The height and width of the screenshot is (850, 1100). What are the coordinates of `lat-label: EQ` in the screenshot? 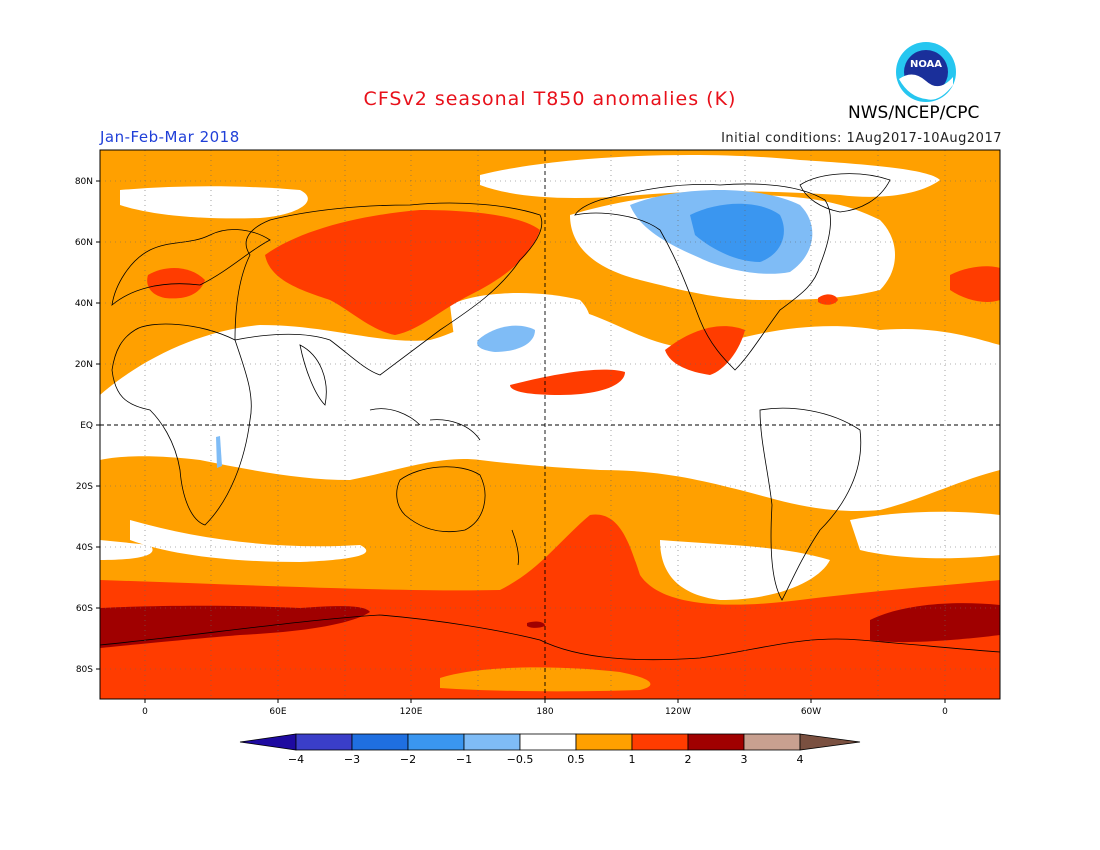 It's located at (86, 426).